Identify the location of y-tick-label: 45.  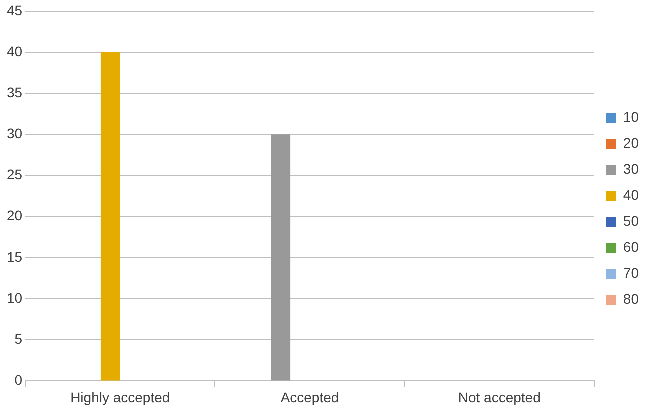
(14, 10).